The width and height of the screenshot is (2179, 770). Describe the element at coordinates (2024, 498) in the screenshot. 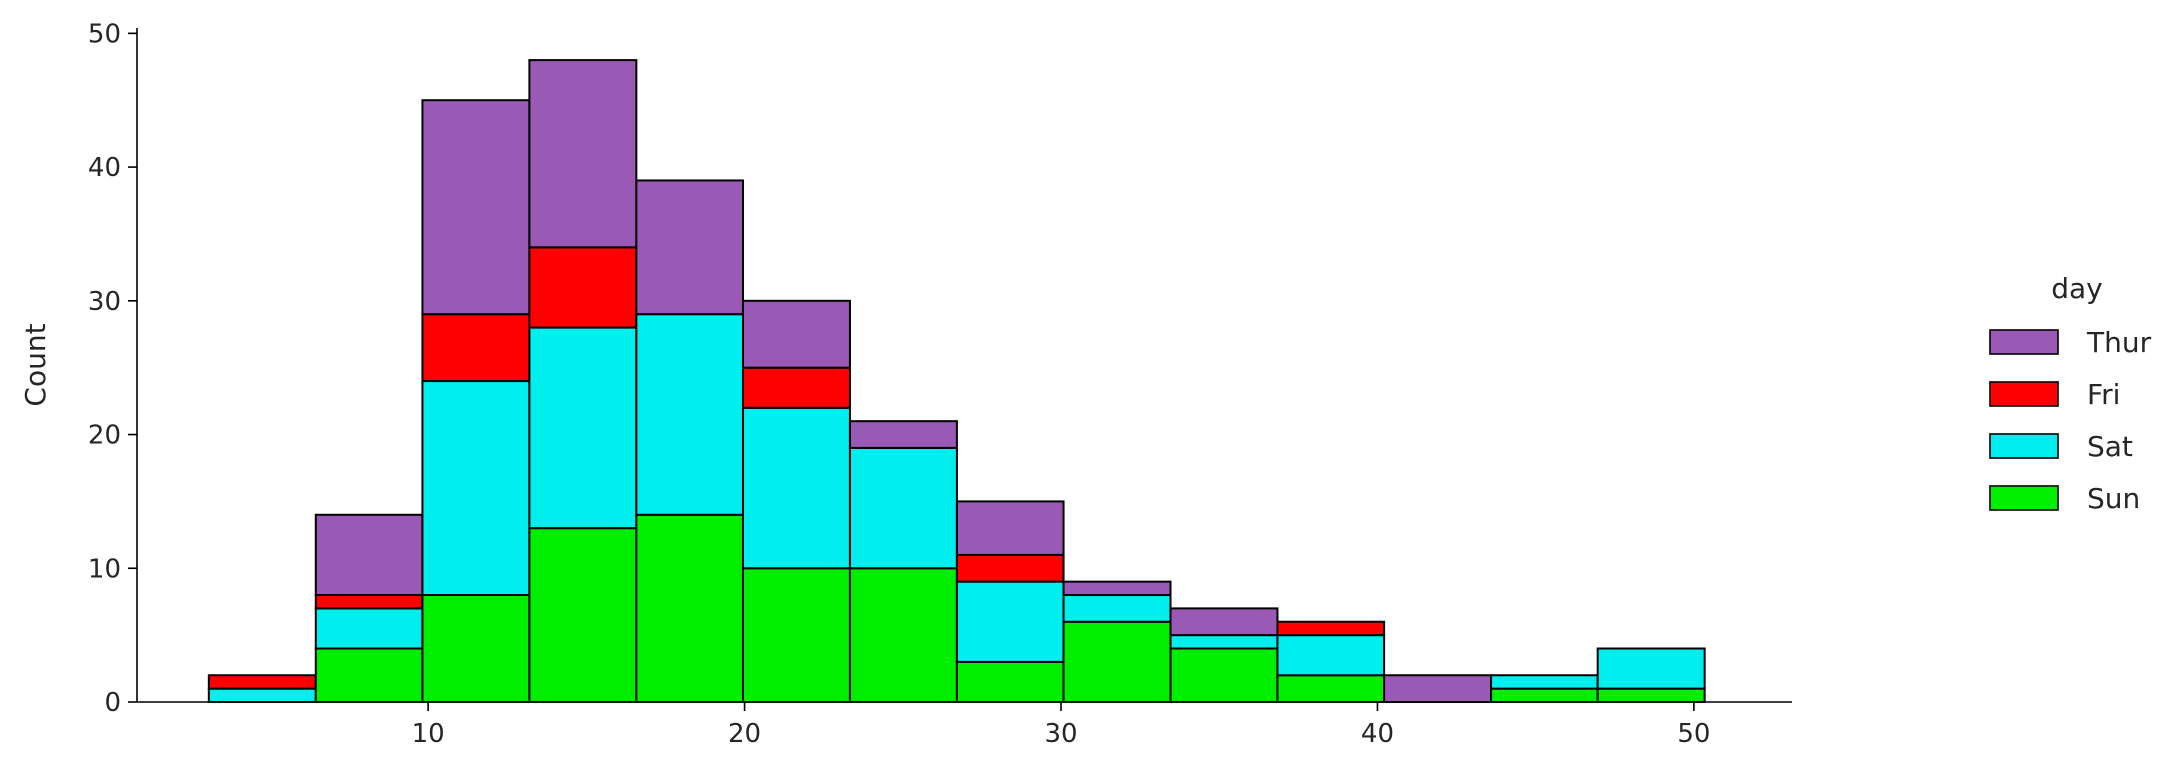

I see `legend-swatch-sun` at that location.